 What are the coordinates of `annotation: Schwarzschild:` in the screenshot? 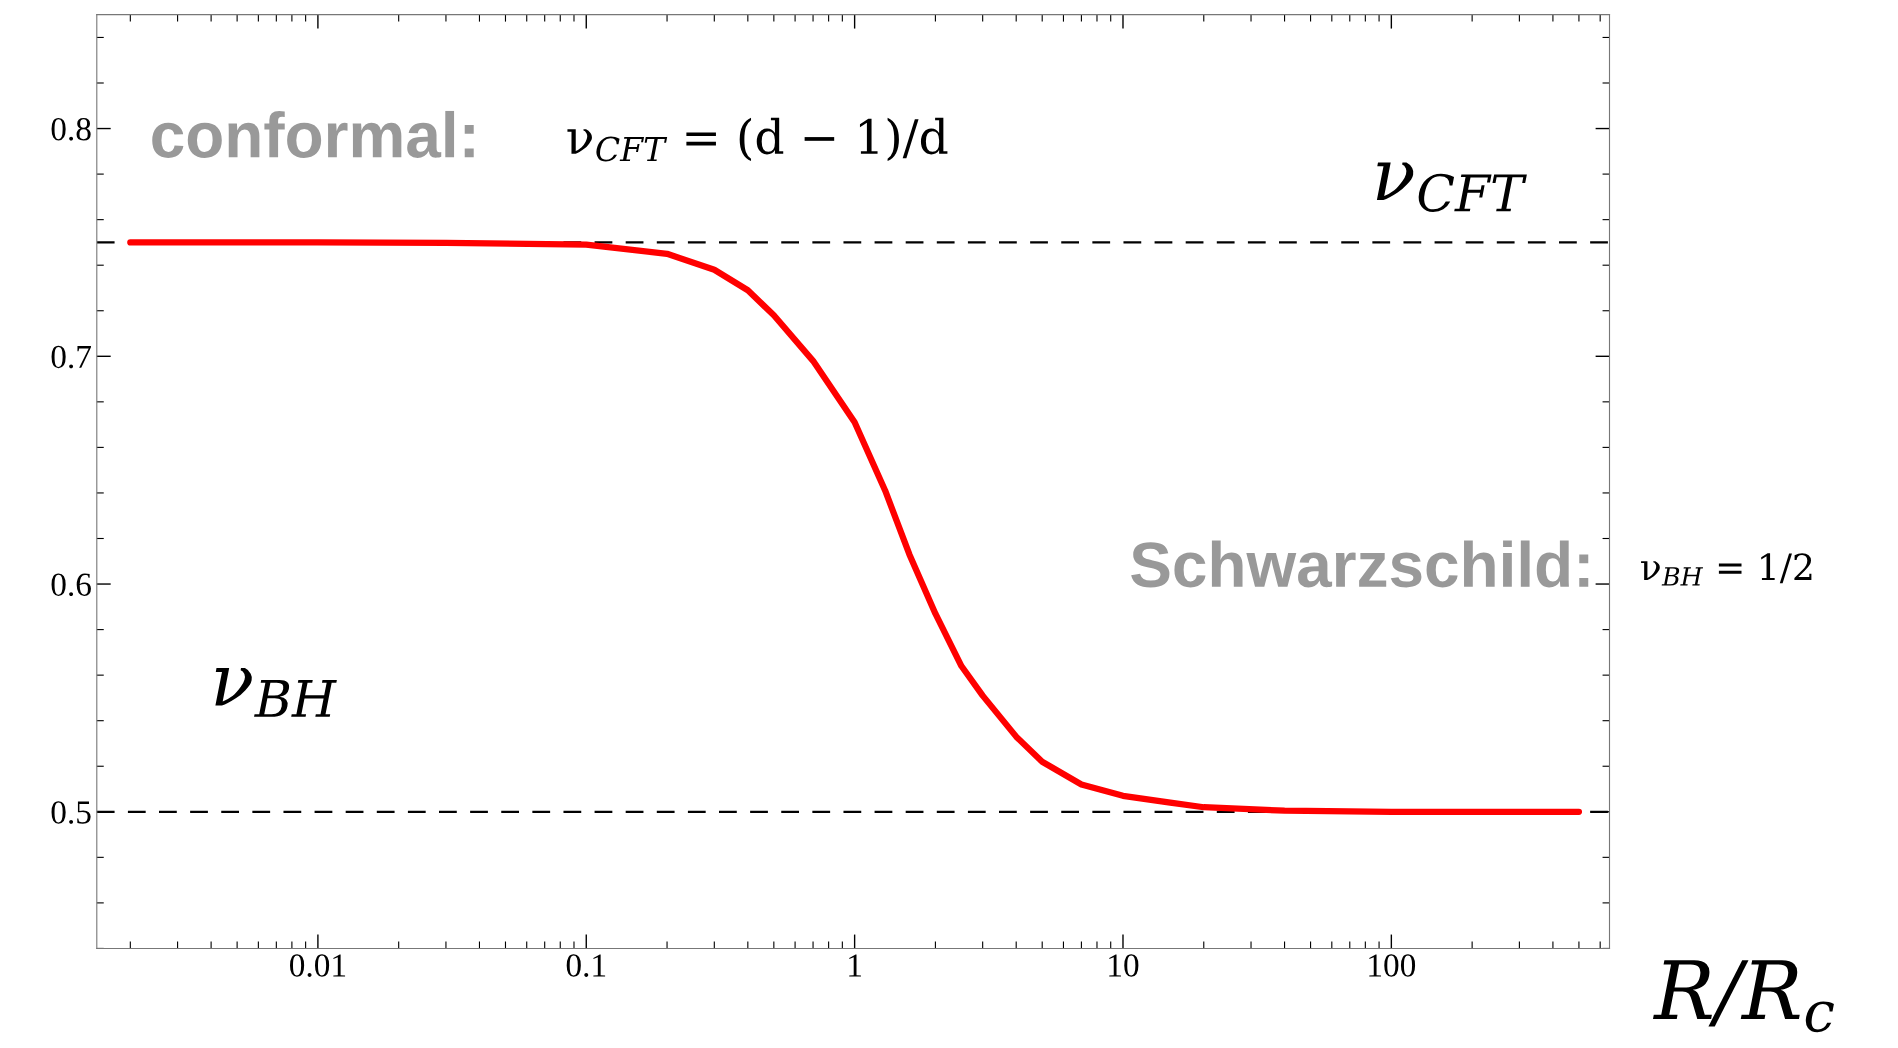 It's located at (1360, 564).